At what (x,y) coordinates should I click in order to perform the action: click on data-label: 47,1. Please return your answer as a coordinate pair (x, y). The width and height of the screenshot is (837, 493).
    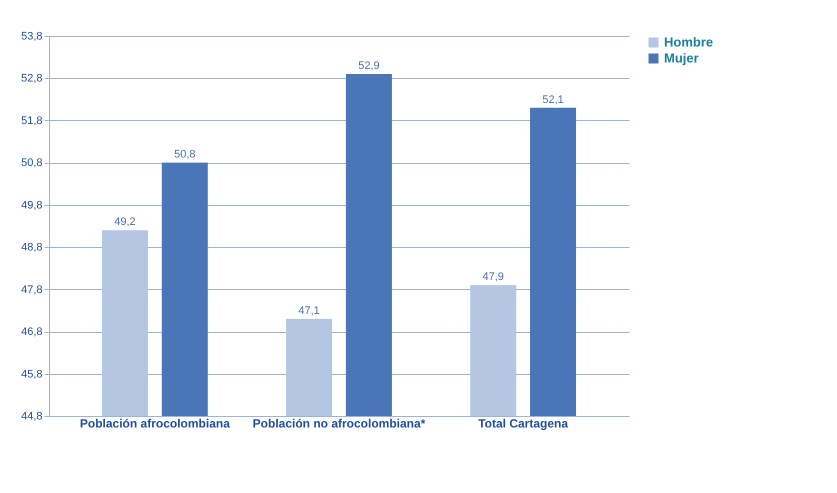
    Looking at the image, I should click on (309, 310).